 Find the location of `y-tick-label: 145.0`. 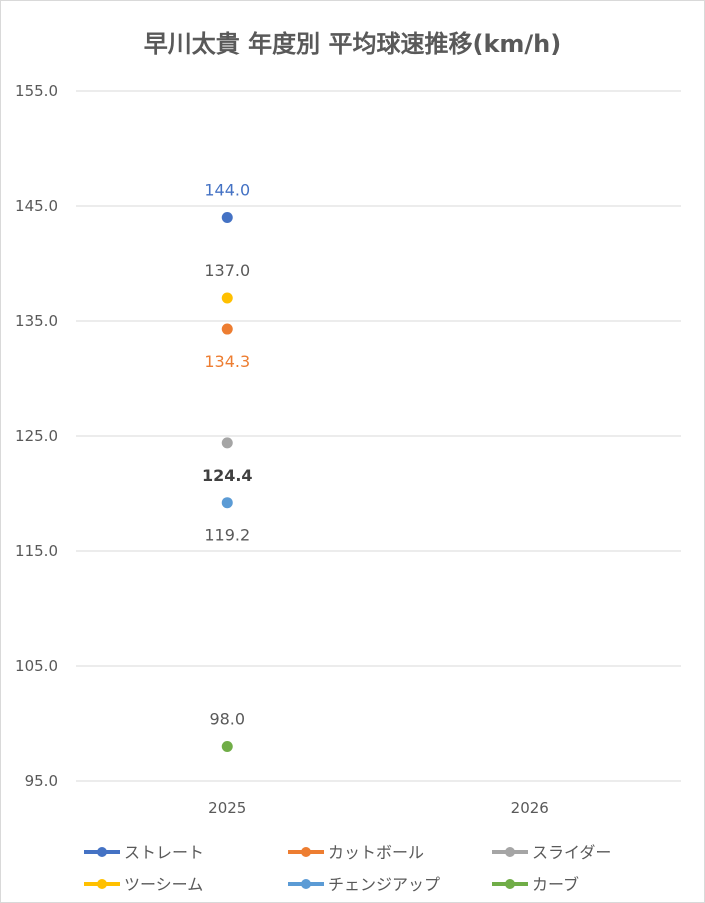

y-tick-label: 145.0 is located at coordinates (36, 206).